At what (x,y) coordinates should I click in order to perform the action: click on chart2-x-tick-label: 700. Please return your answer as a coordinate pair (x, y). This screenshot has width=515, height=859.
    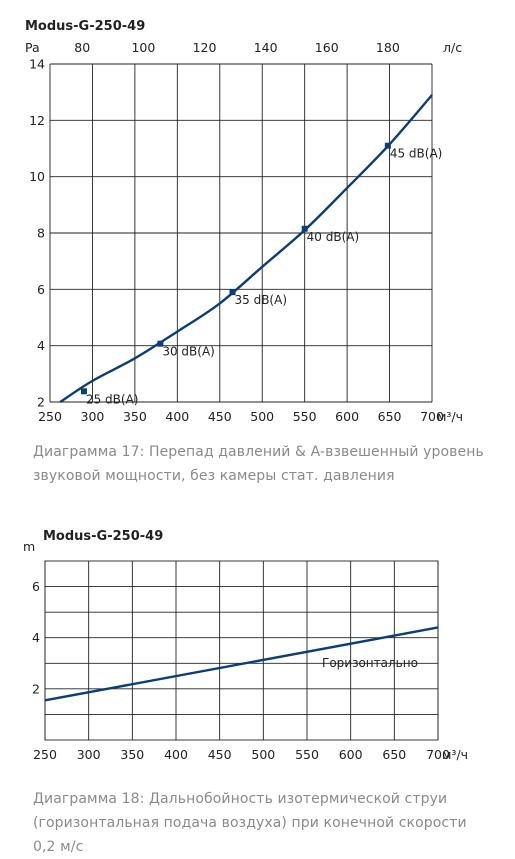
    Looking at the image, I should click on (438, 754).